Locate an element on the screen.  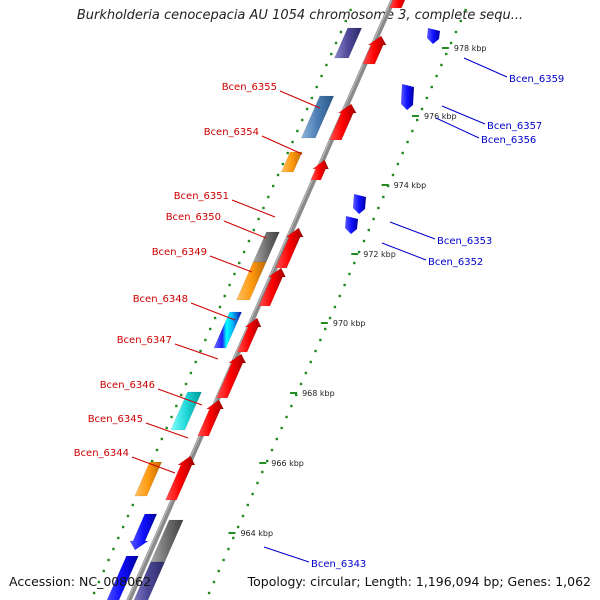
scale-tick-label: 974 kbp is located at coordinates (410, 185).